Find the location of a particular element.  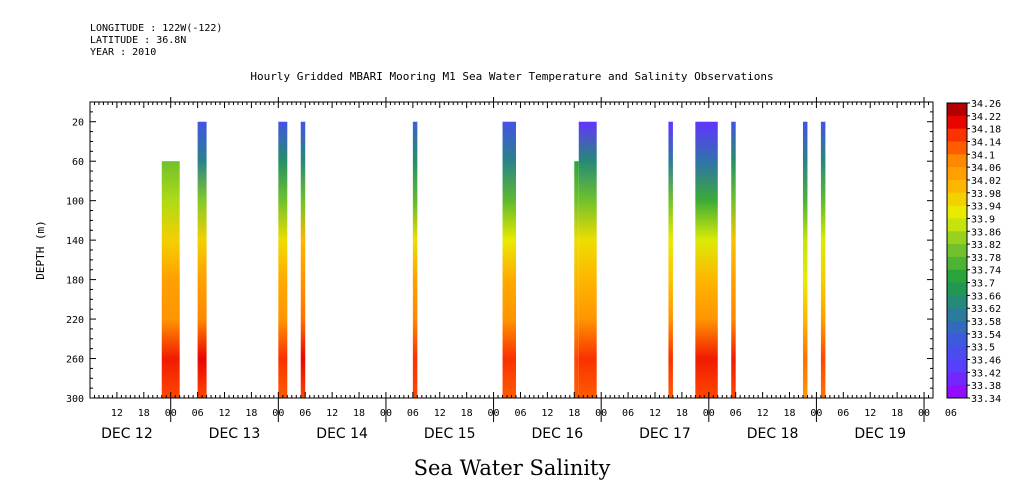

colorbar-label: 33.82 is located at coordinates (986, 245).